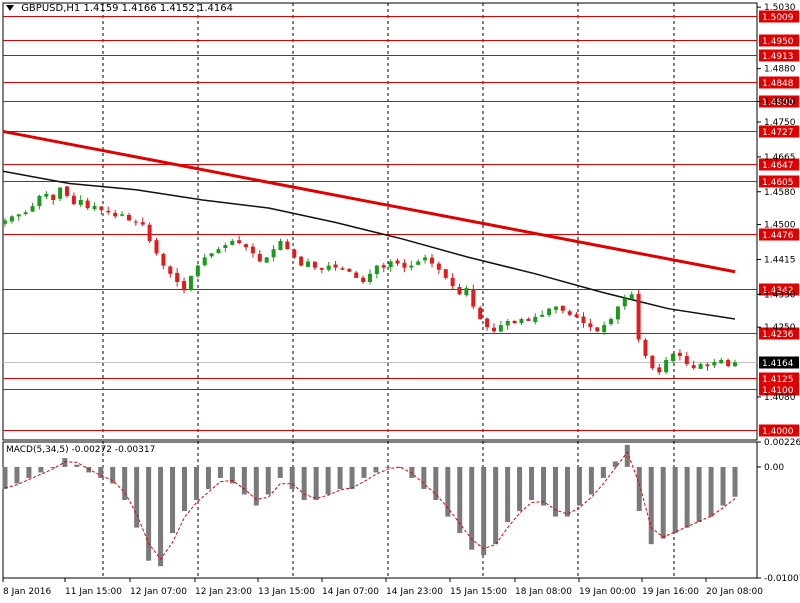 Image resolution: width=800 pixels, height=603 pixels. Describe the element at coordinates (778, 84) in the screenshot. I see `level-label: 1.4848` at that location.